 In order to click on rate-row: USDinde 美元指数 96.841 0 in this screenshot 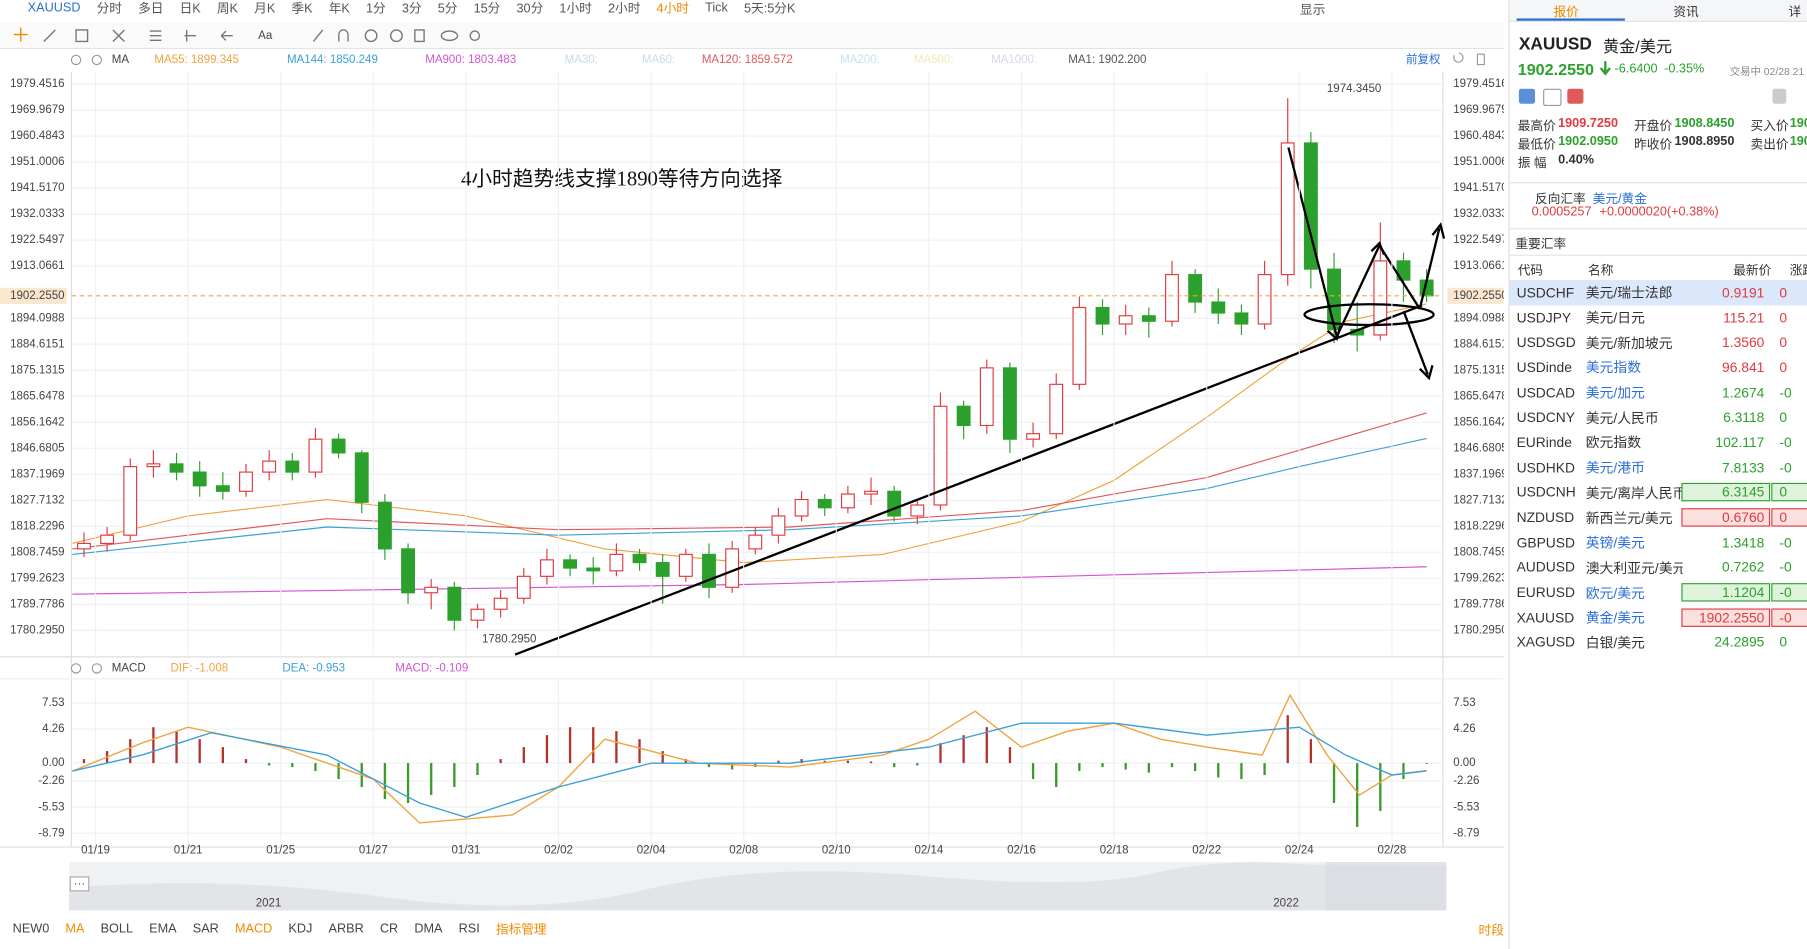, I will do `click(1658, 367)`.